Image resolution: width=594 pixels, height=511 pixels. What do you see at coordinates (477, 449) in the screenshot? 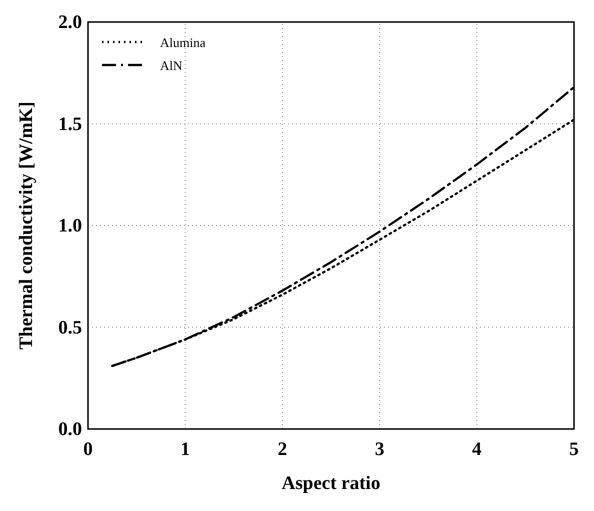
I see `x-tick-label: 4` at bounding box center [477, 449].